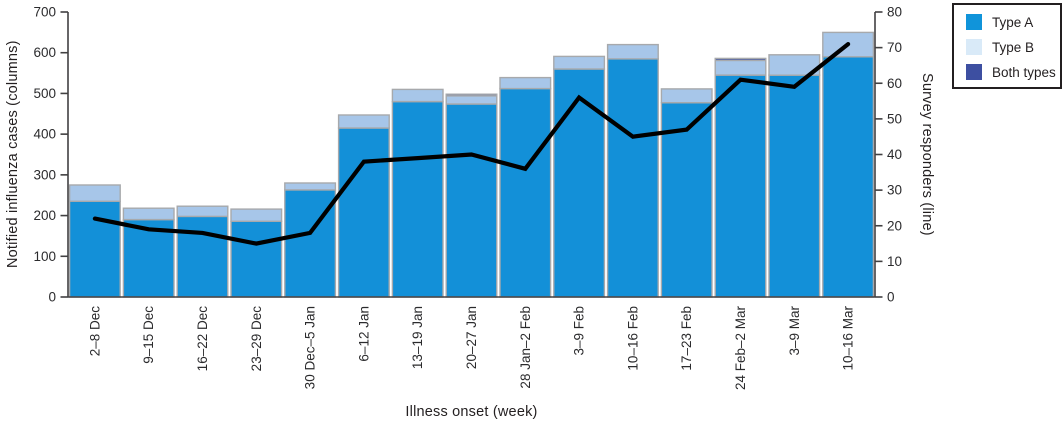  I want to click on legend-item-type-a: Type A, so click(1009, 22).